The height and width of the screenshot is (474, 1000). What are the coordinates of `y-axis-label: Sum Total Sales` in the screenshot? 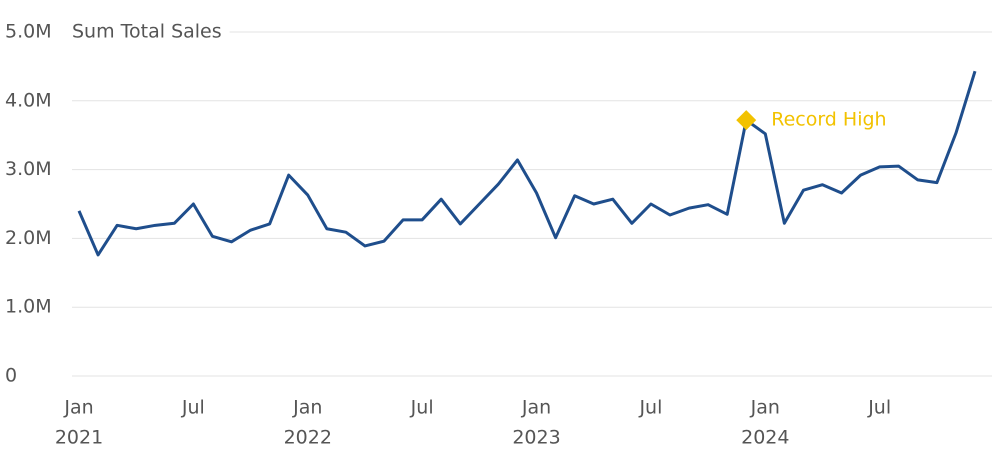 It's located at (147, 32).